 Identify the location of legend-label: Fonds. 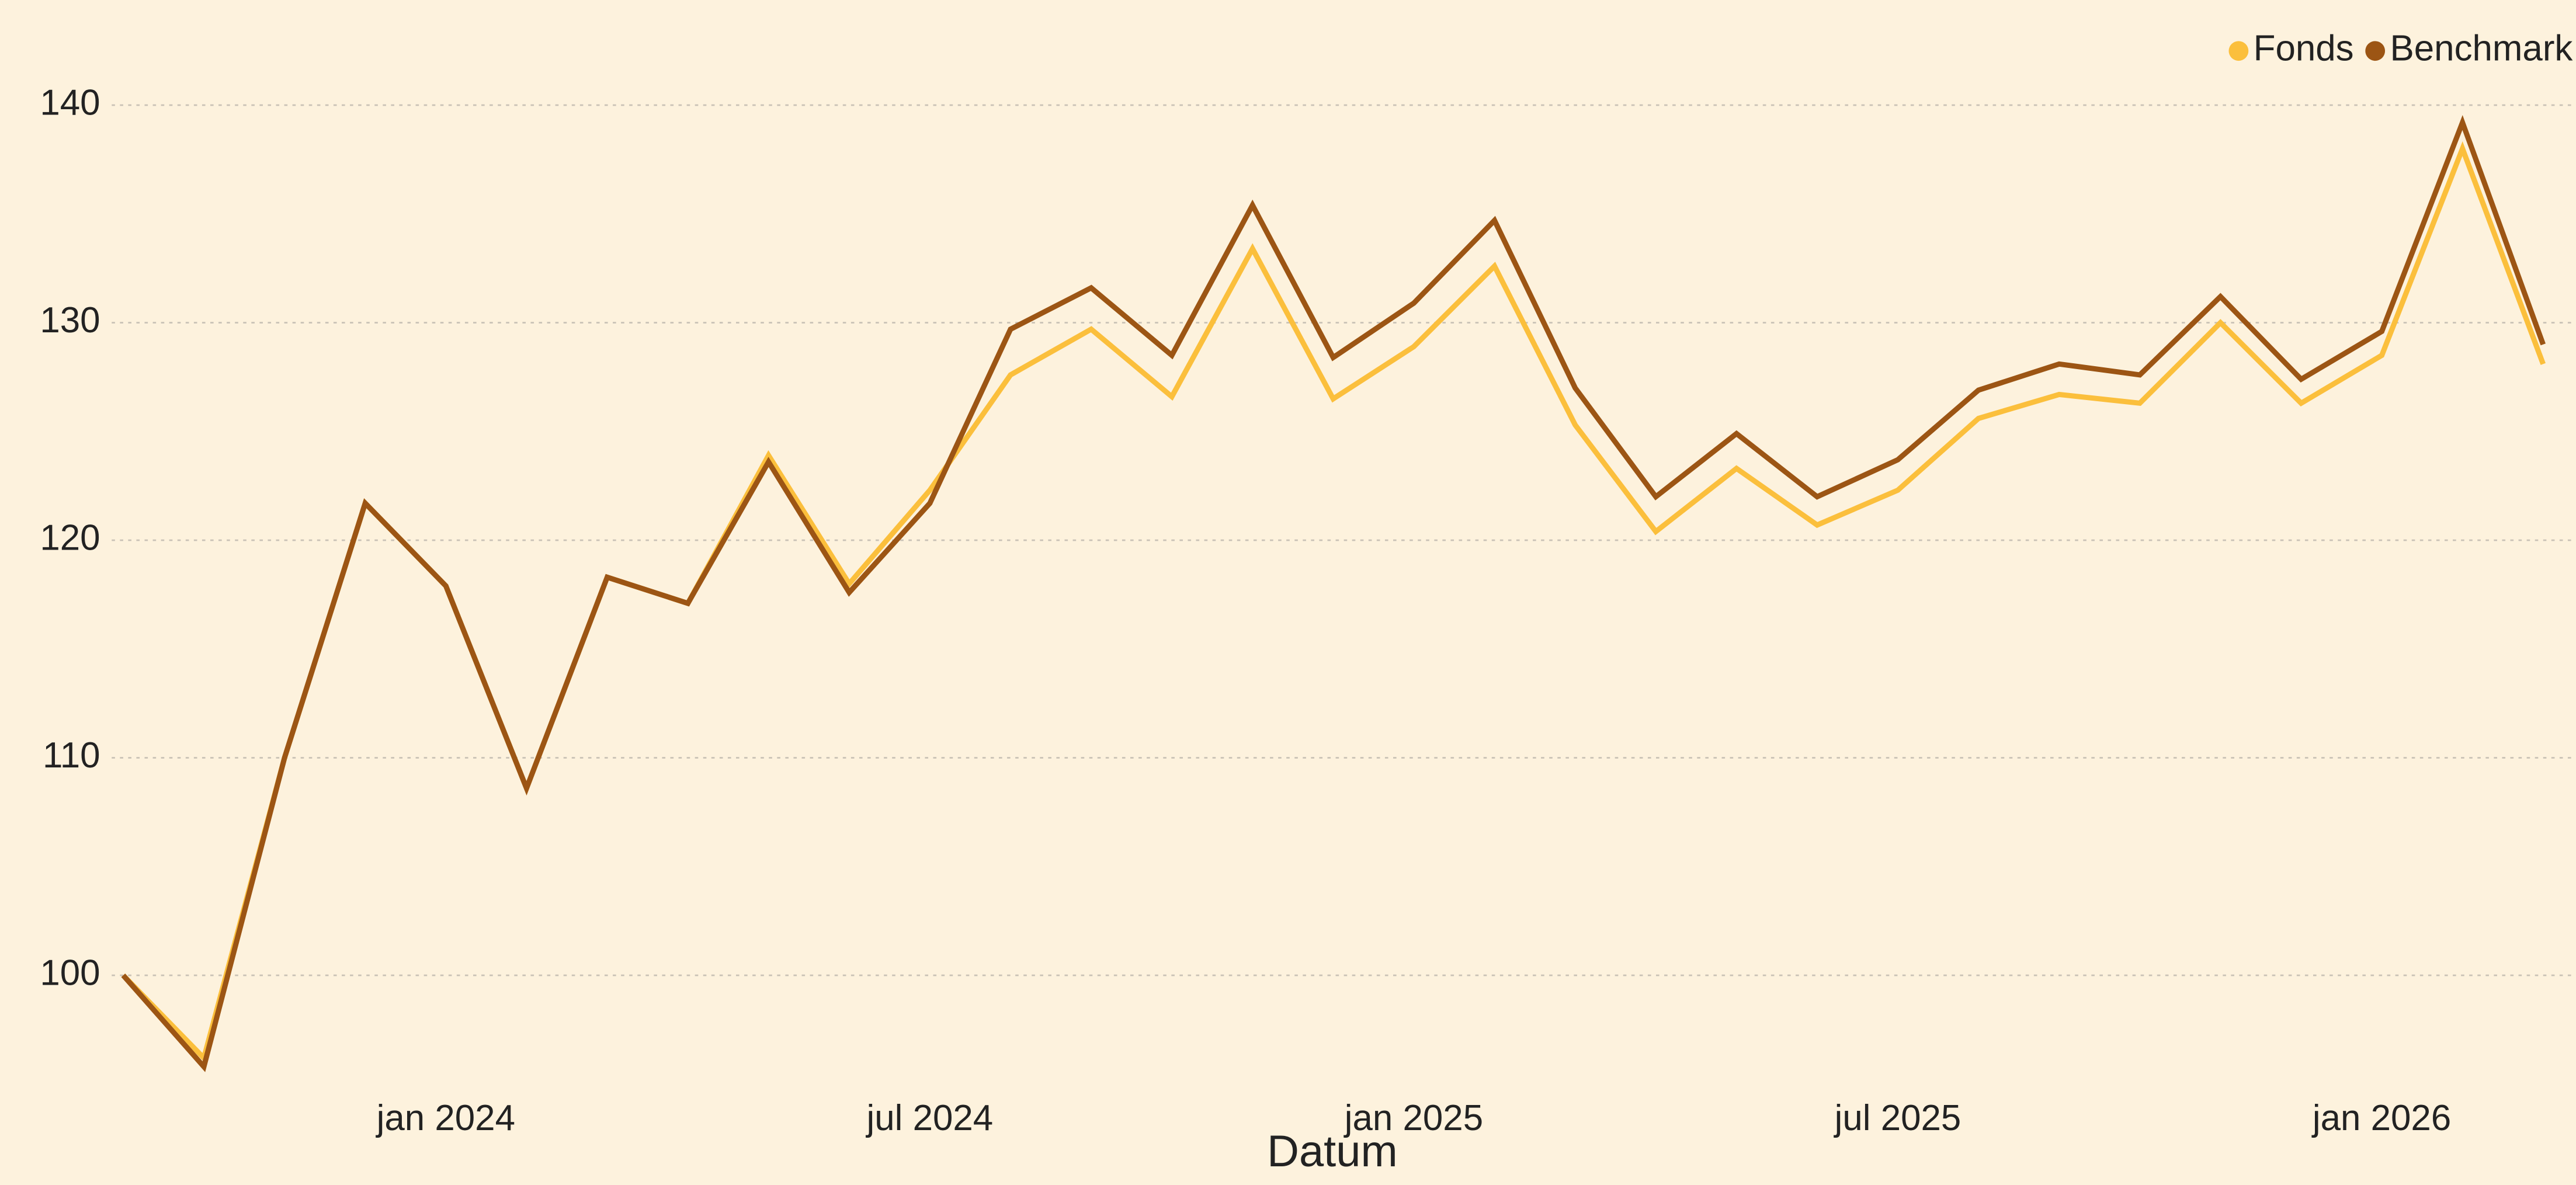
(2304, 49).